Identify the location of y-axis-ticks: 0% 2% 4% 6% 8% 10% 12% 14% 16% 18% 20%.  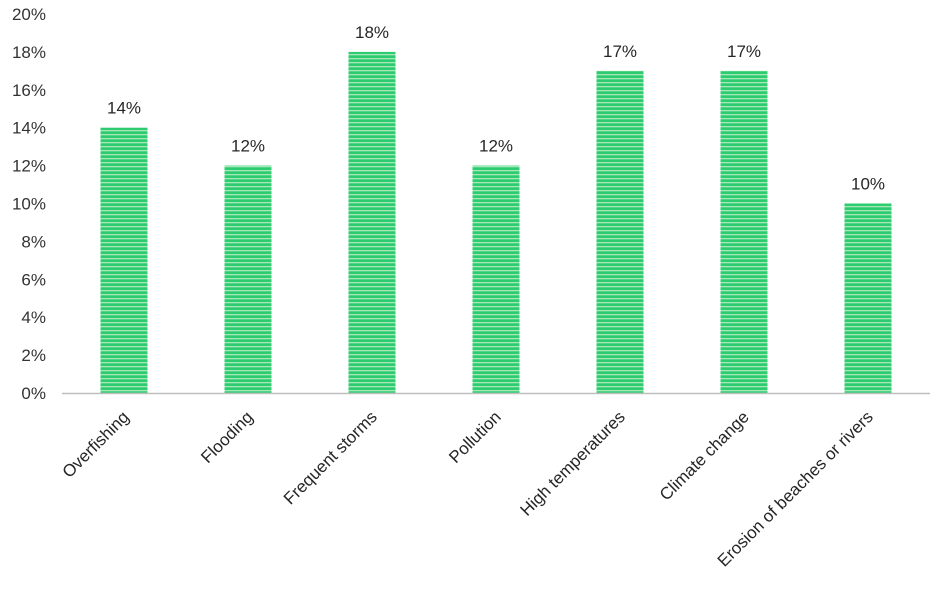
(29, 204).